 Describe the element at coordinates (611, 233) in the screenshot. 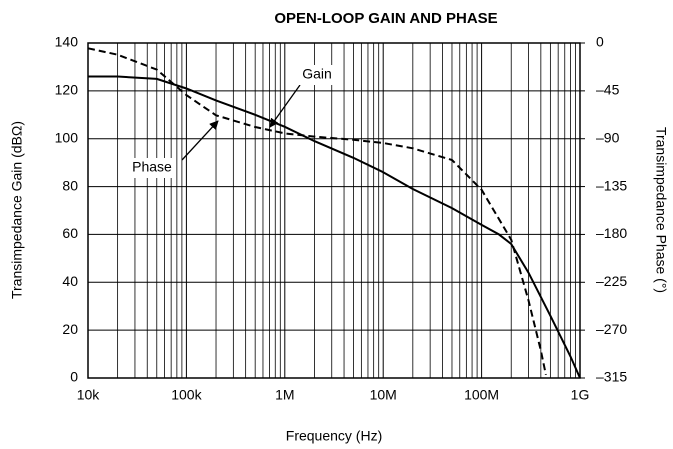

I see `y2-tick-label: –180` at that location.